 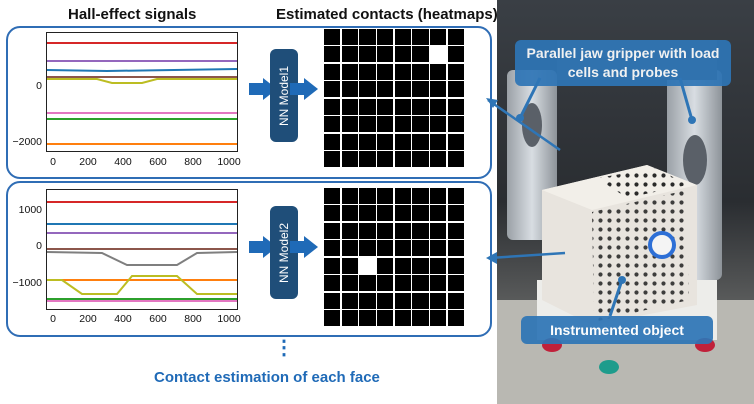 What do you see at coordinates (367, 266) in the screenshot?
I see `heatmap-cell-active` at bounding box center [367, 266].